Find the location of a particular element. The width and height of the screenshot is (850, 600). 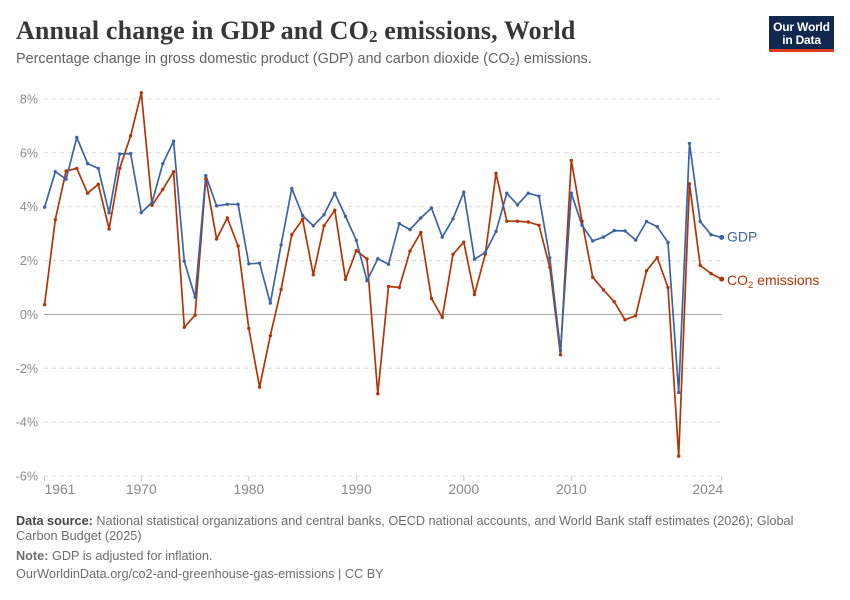

svg-text: 0% is located at coordinates (29, 315).